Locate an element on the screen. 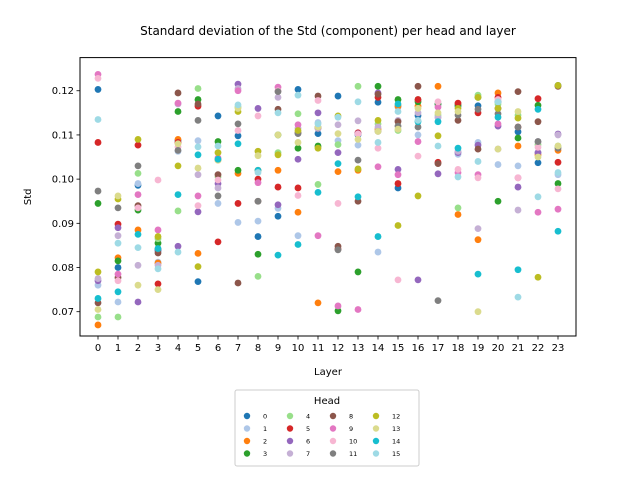 This screenshot has width=640, height=480. y-tick-label: 0.09 is located at coordinates (63, 224).